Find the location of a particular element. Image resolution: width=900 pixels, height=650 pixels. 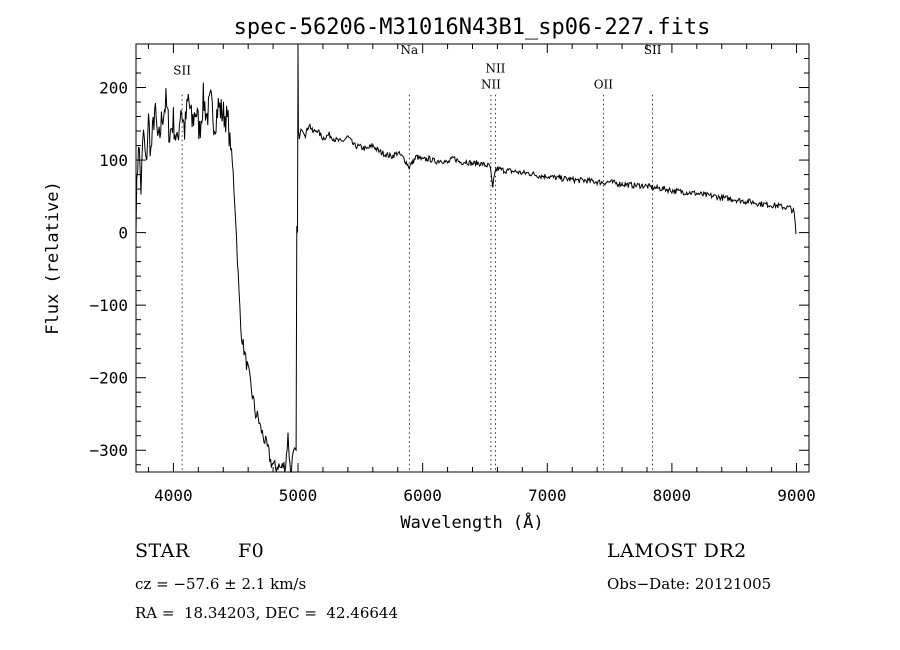

spectral-line-label: Na is located at coordinates (409, 50).